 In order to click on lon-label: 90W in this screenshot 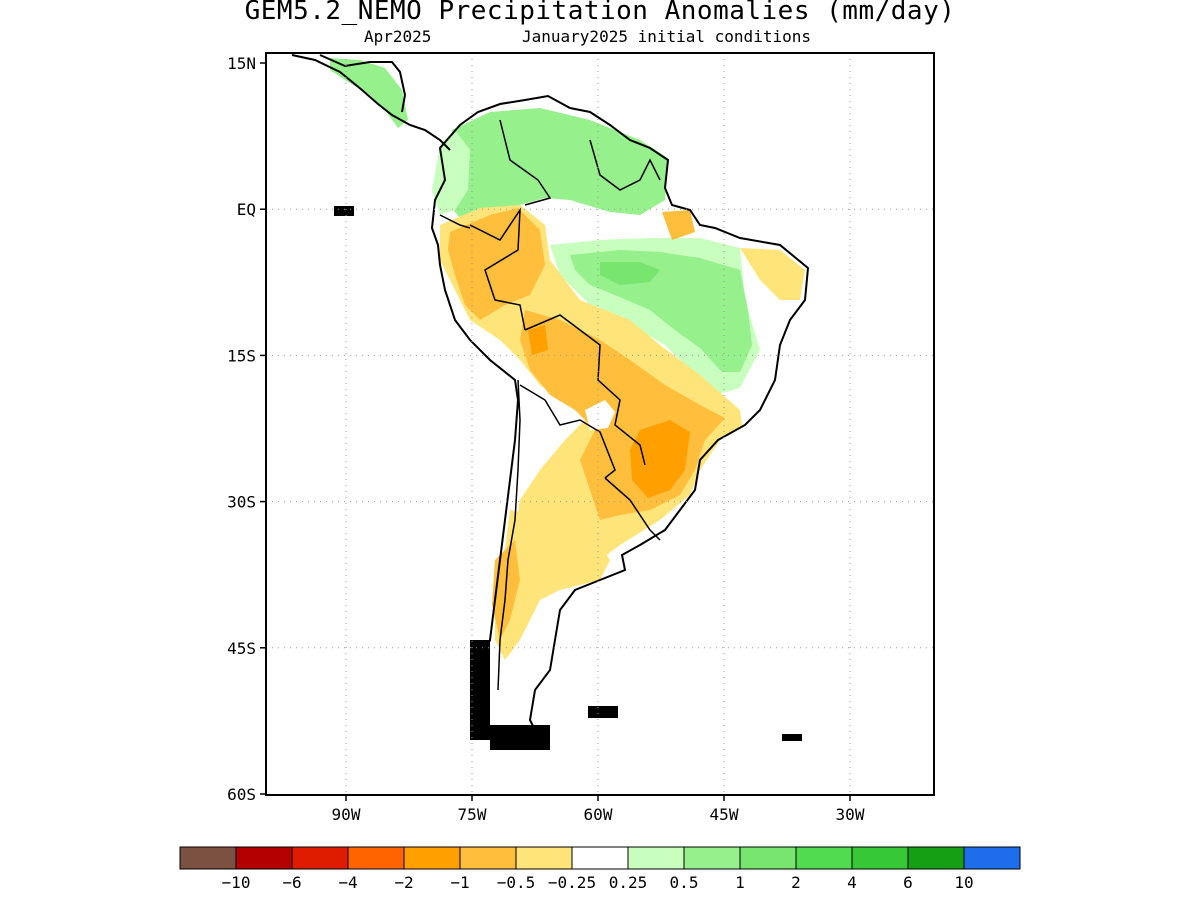, I will do `click(346, 814)`.